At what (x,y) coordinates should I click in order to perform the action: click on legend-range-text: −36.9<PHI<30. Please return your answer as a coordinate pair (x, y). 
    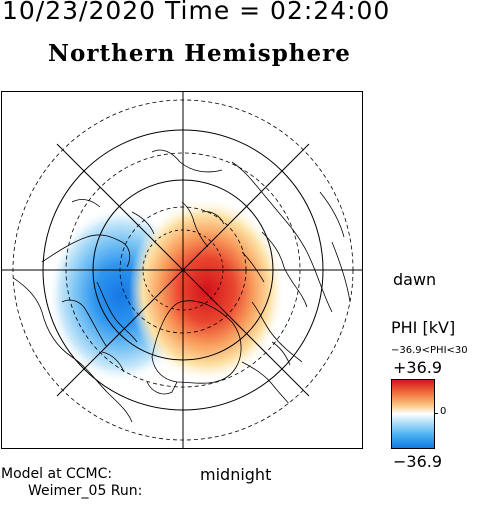
    Looking at the image, I should click on (429, 350).